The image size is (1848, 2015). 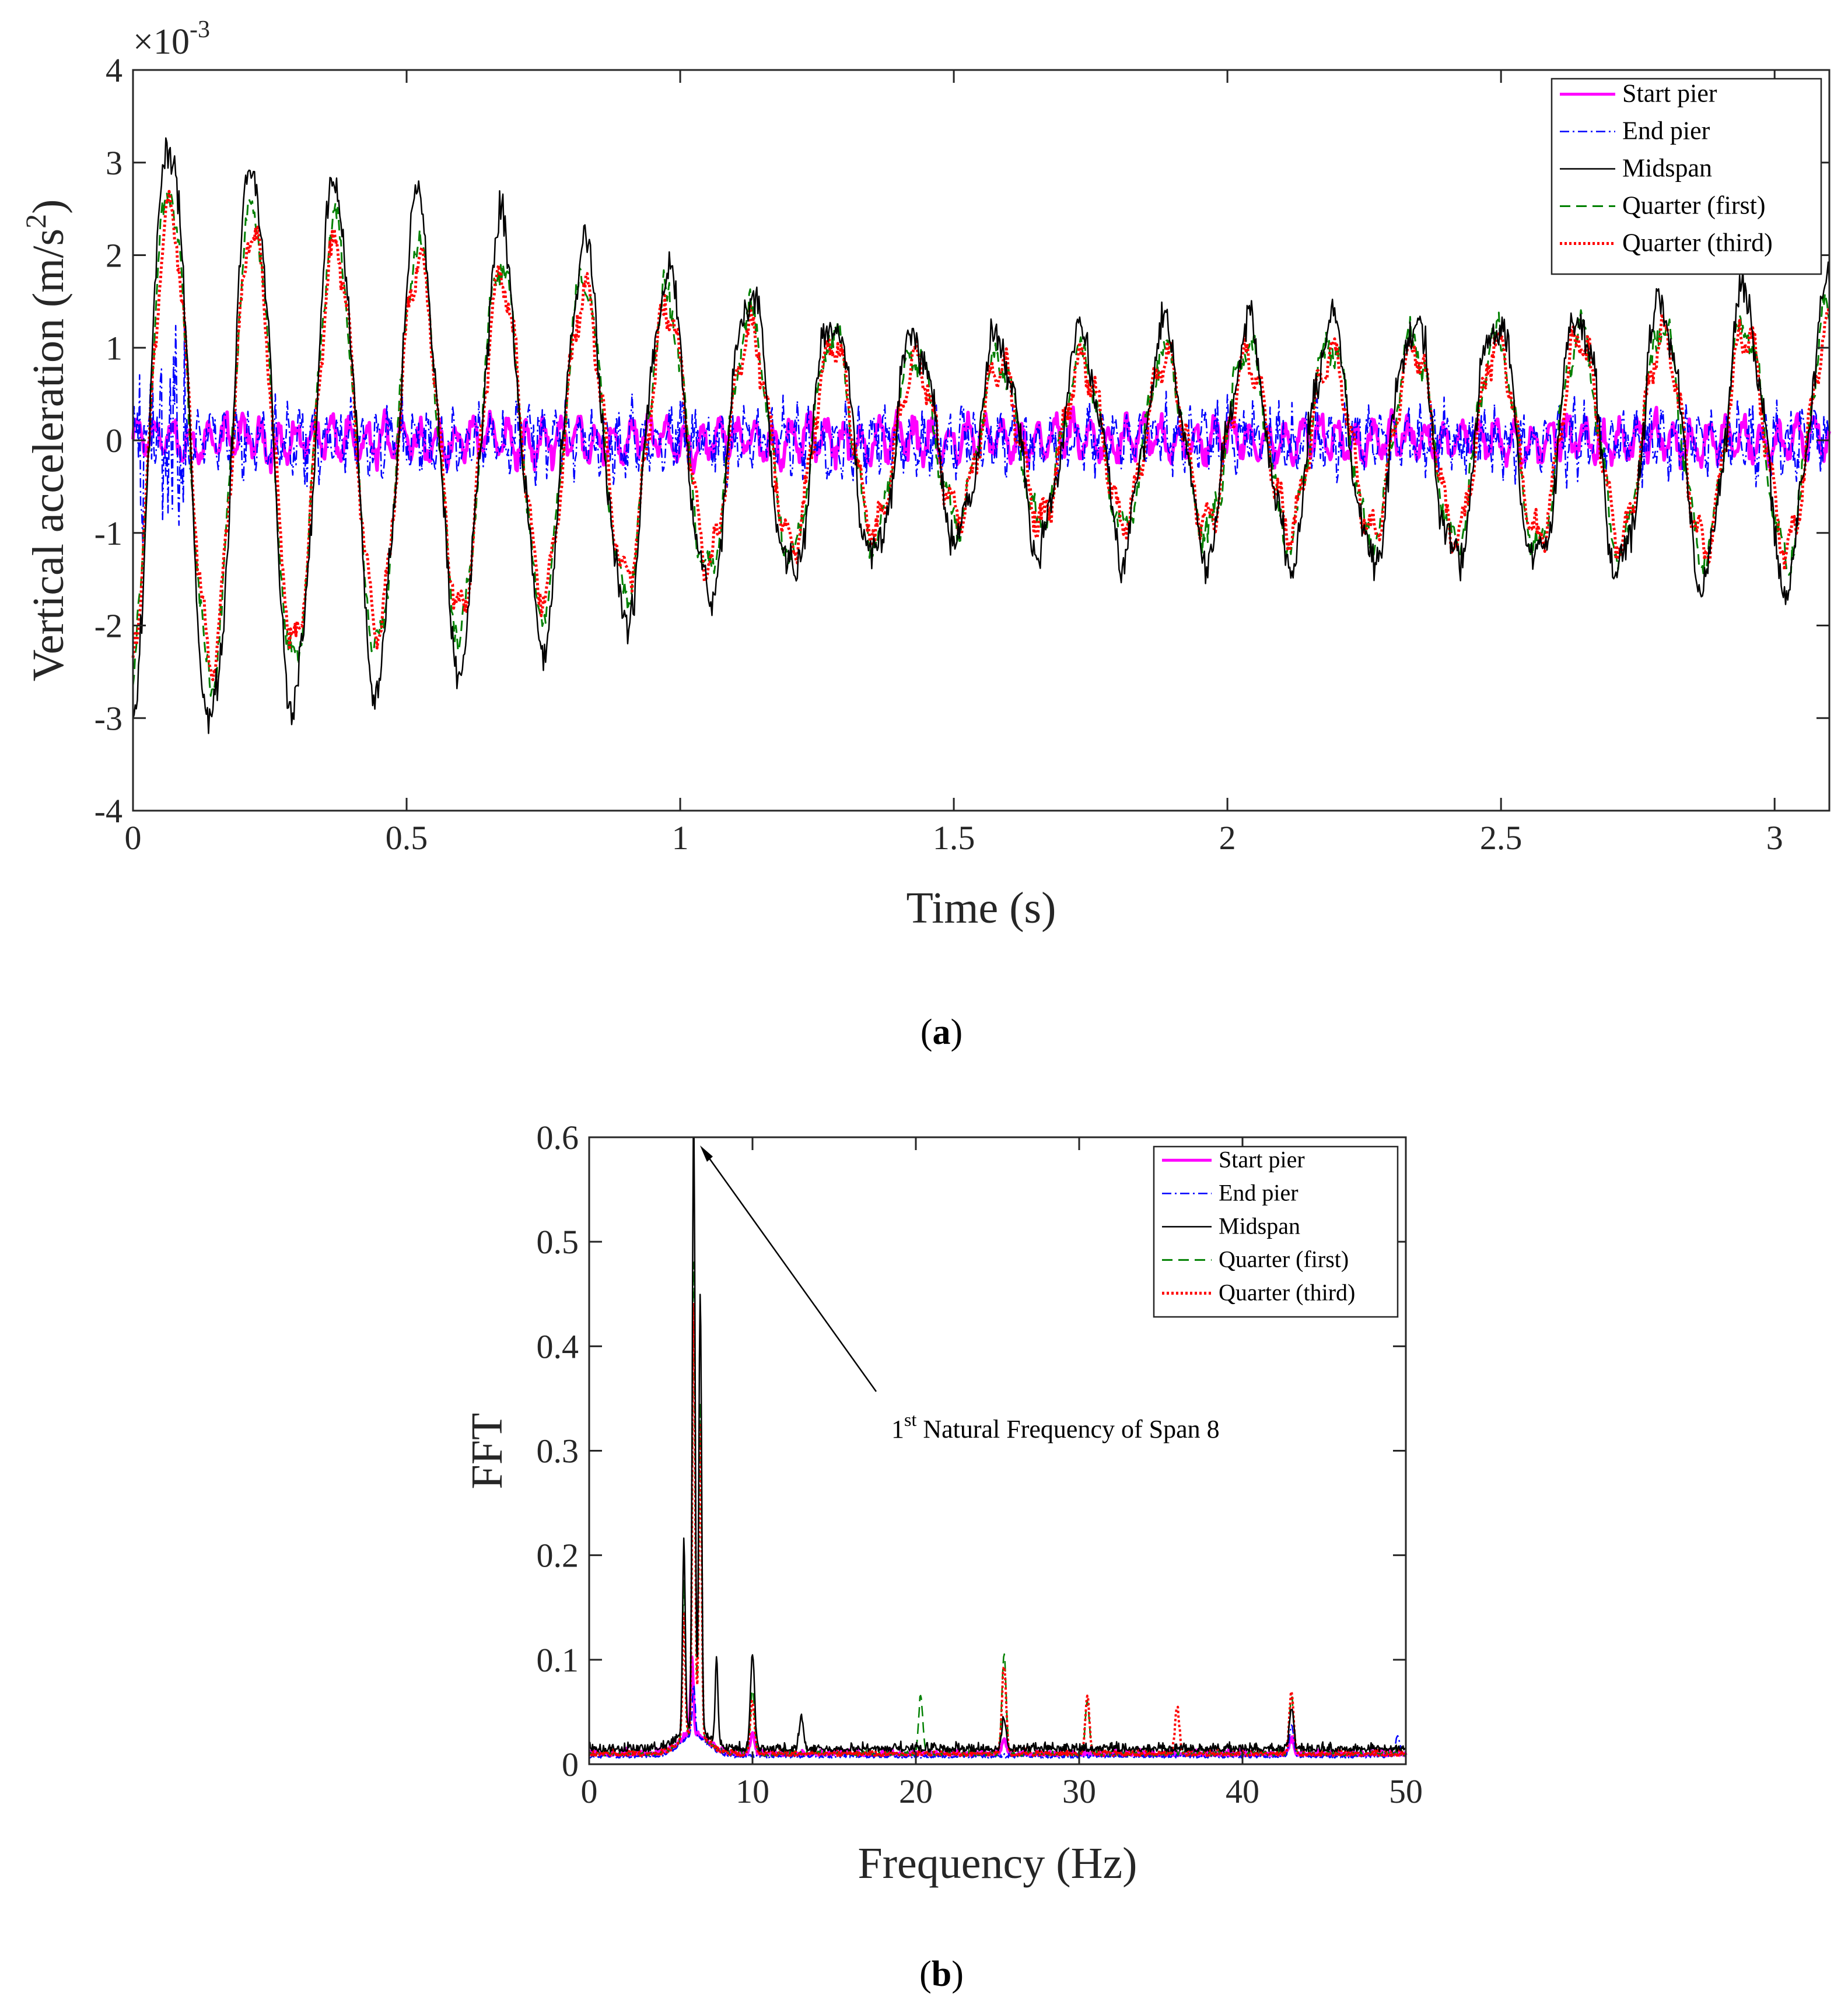 I want to click on panel-a-y-axis-label: Vertical acceleration (m/s2), so click(x=46, y=440).